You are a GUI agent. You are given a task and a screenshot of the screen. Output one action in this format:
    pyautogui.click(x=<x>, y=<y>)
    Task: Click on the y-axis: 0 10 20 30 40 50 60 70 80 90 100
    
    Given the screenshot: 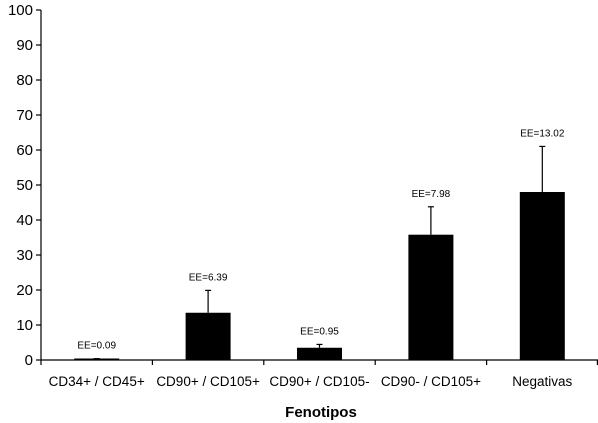 What is the action you would take?
    pyautogui.click(x=25, y=185)
    